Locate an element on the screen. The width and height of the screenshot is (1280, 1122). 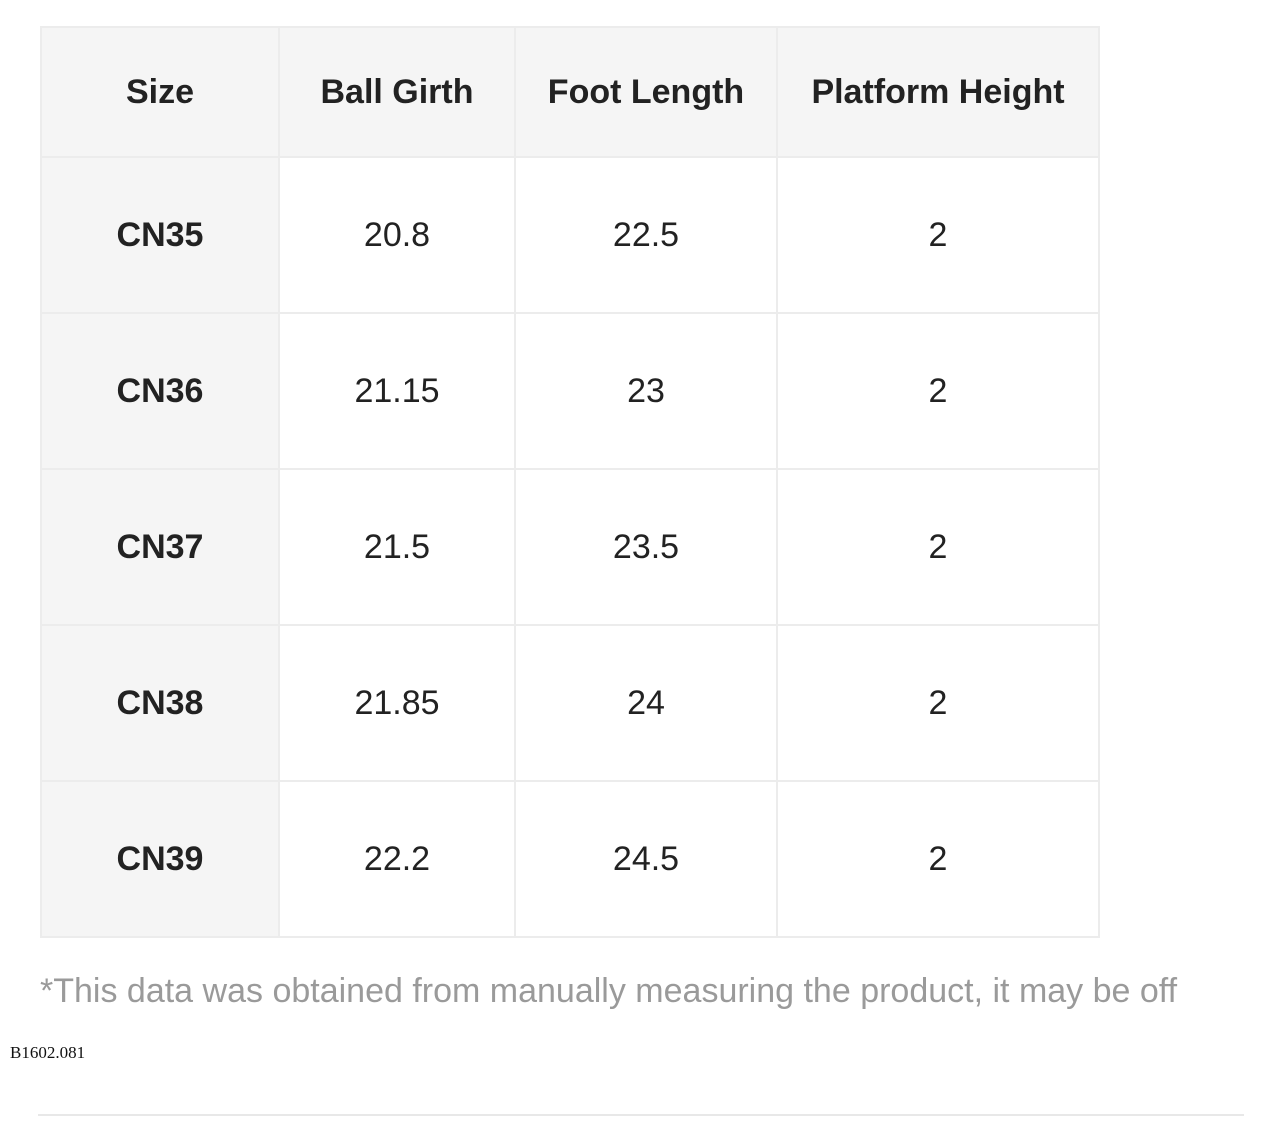
header-platform-height: Platform Height is located at coordinates (938, 92).